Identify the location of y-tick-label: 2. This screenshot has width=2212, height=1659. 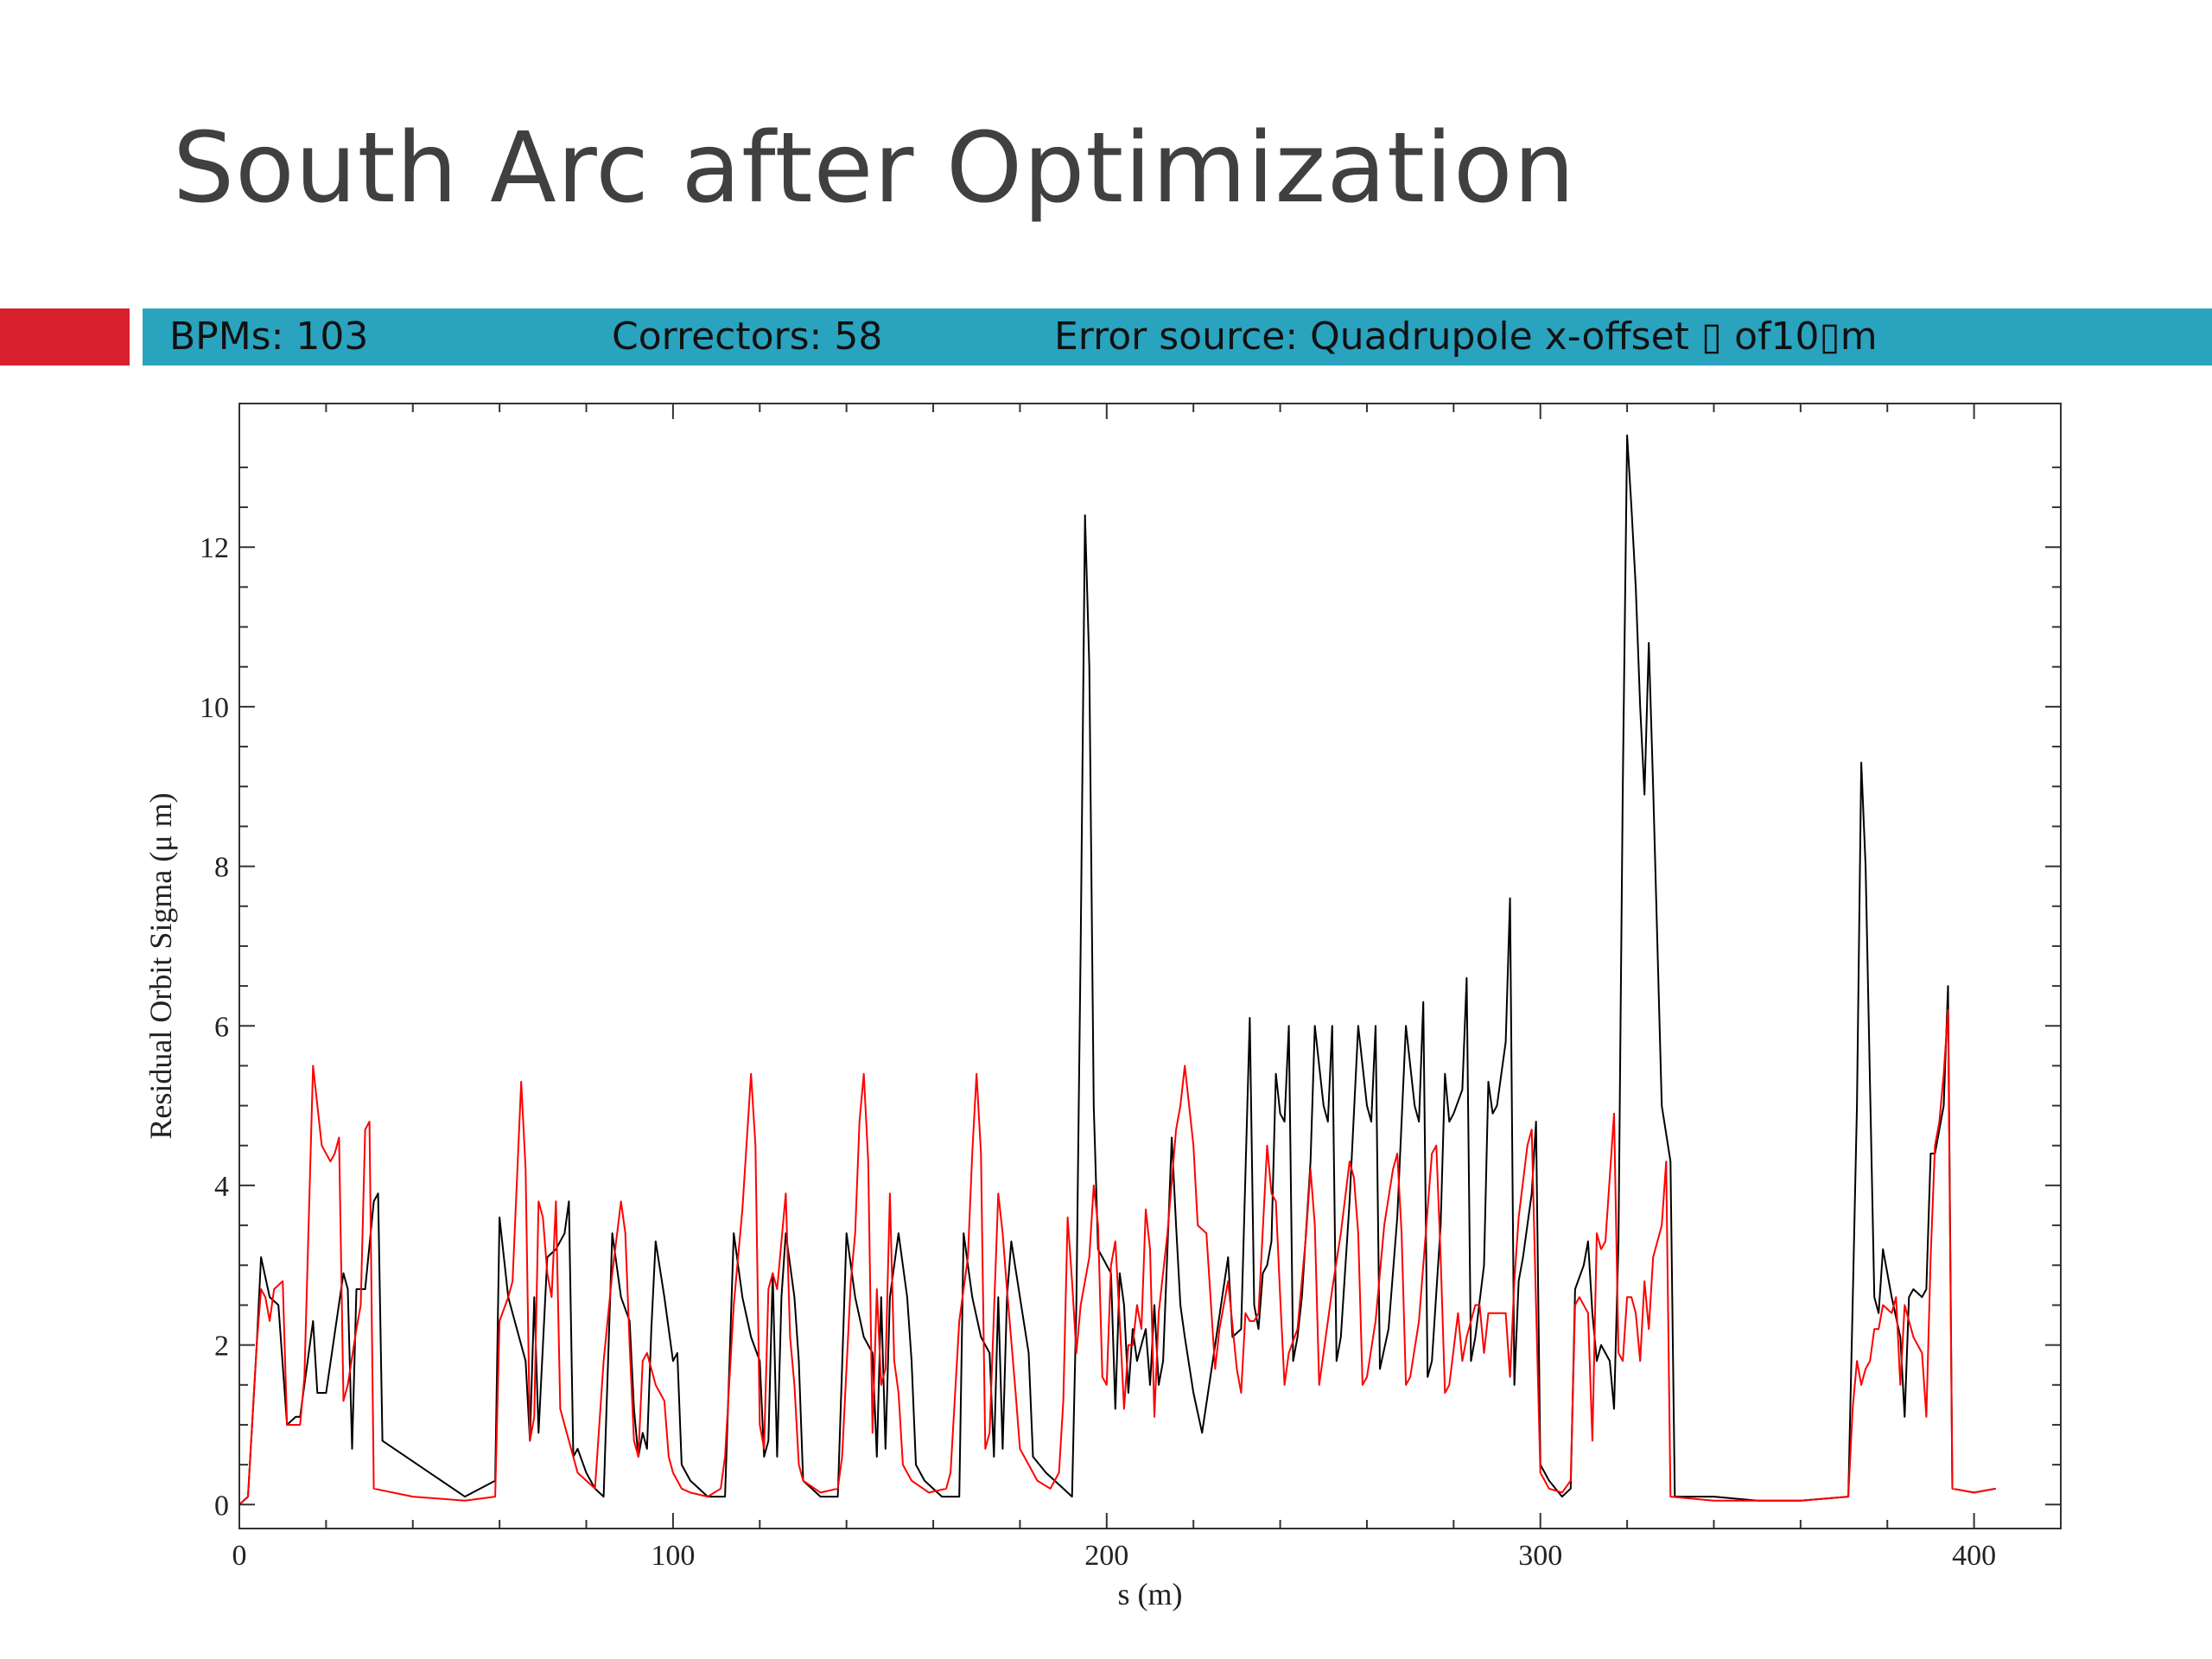
(221, 1347).